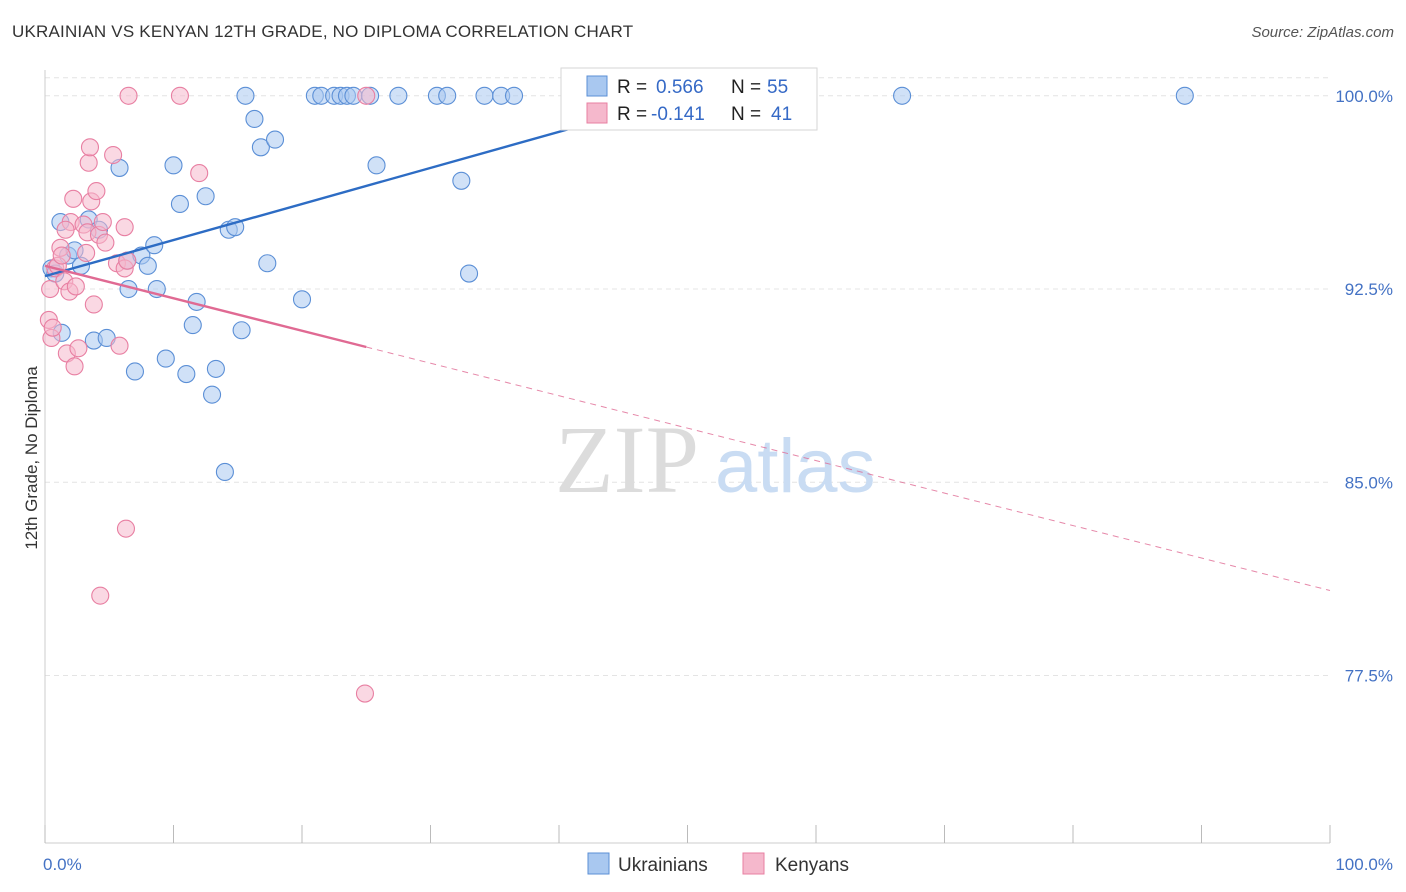 Image resolution: width=1406 pixels, height=892 pixels. Describe the element at coordinates (1322, 32) in the screenshot. I see `chart-source: Source: ZipAtlas.com` at that location.